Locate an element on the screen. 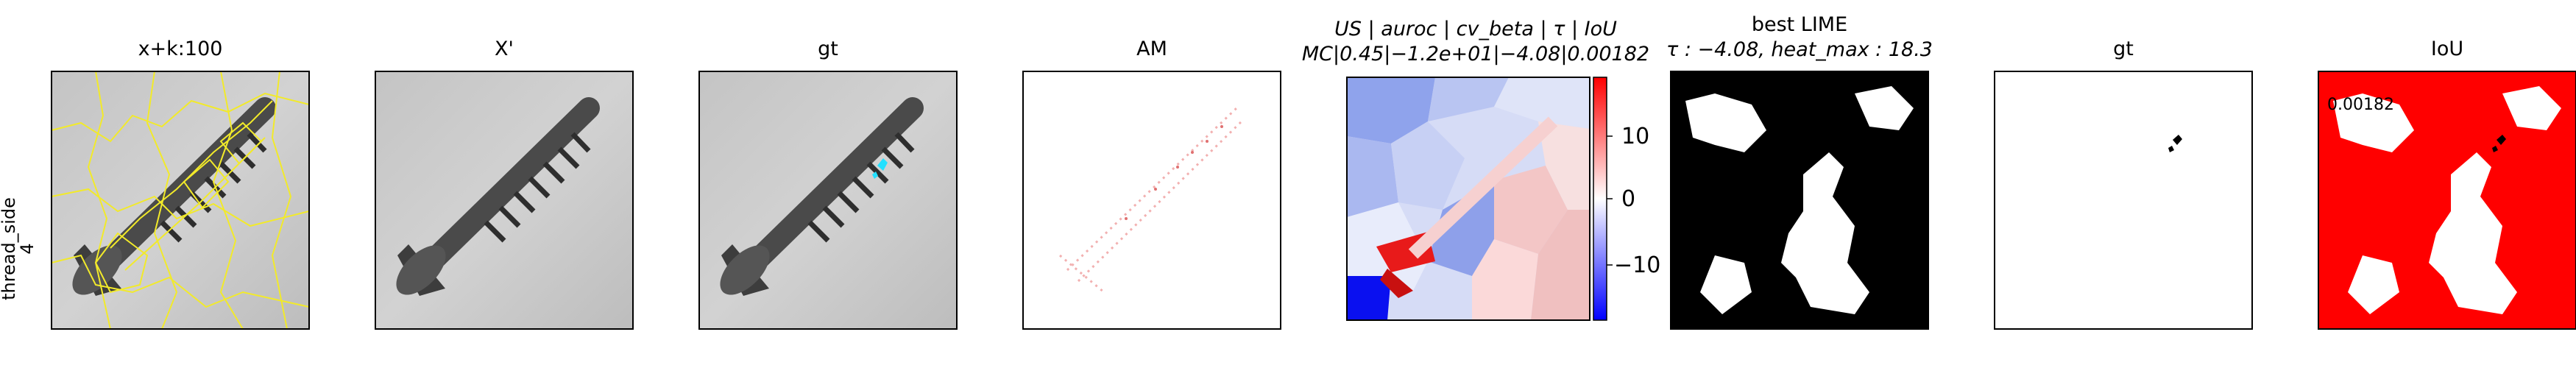 The height and width of the screenshot is (368, 2576). panel-image-p5 is located at coordinates (1468, 199).